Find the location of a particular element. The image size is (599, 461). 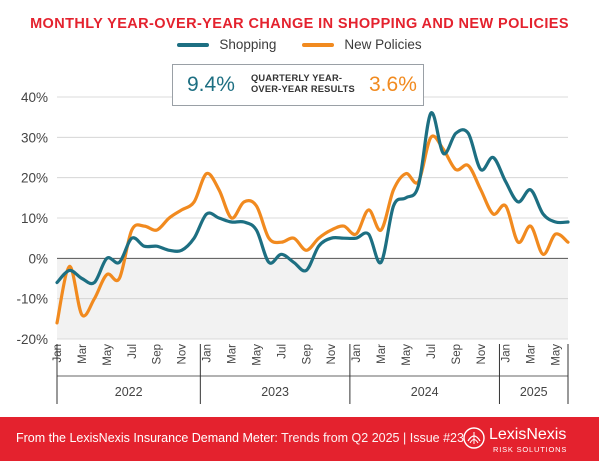

year-label: 2025 is located at coordinates (534, 392).